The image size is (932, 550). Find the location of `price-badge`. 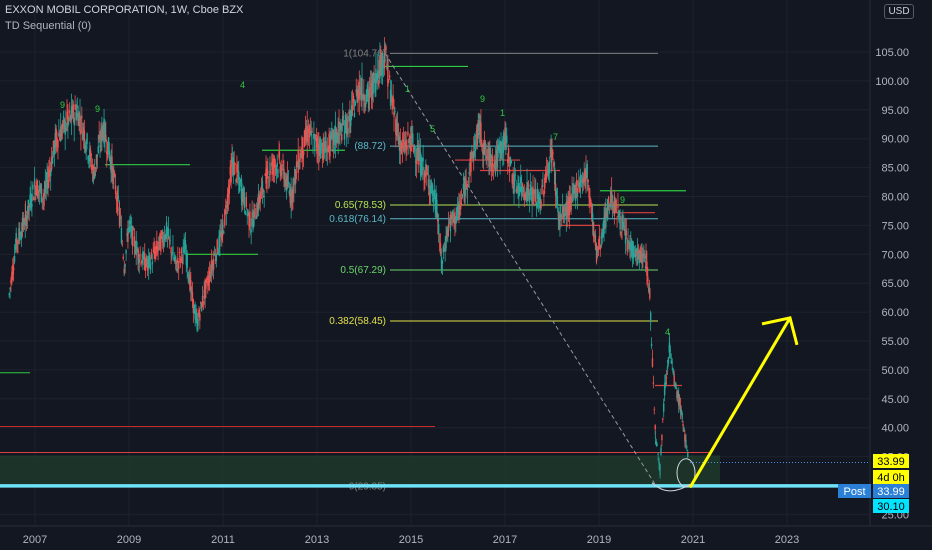

price-badge is located at coordinates (891, 506).